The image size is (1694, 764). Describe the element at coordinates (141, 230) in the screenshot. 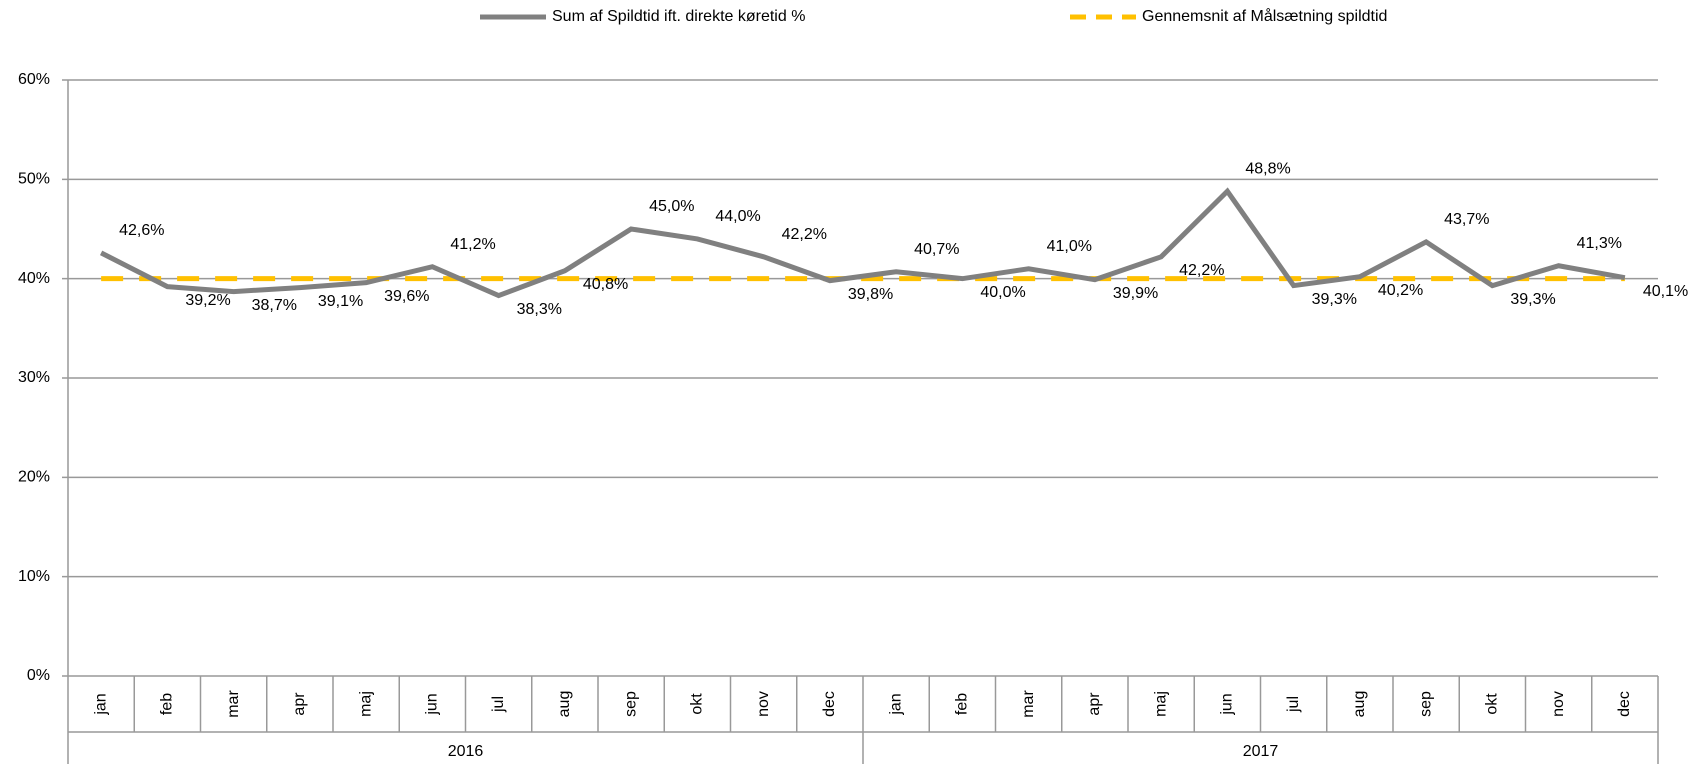

I see `data-label: 42,6%` at that location.